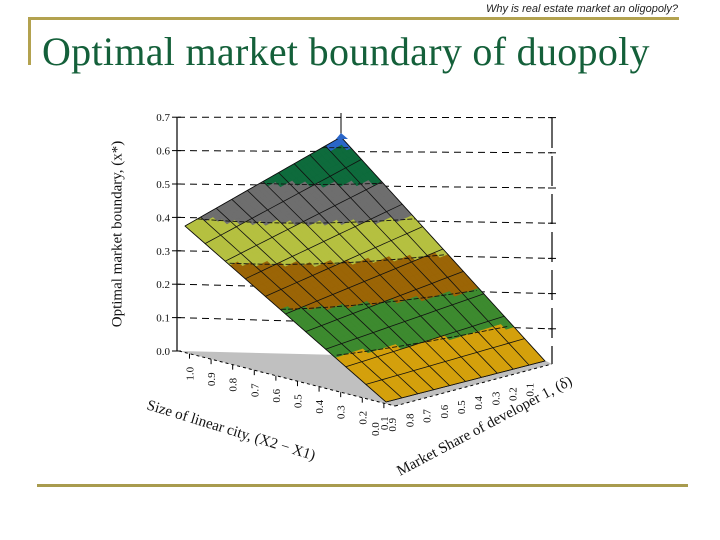 This screenshot has height=540, width=720. Describe the element at coordinates (231, 431) in the screenshot. I see `svg-text: Size of linear city, (X2 − X1)` at that location.